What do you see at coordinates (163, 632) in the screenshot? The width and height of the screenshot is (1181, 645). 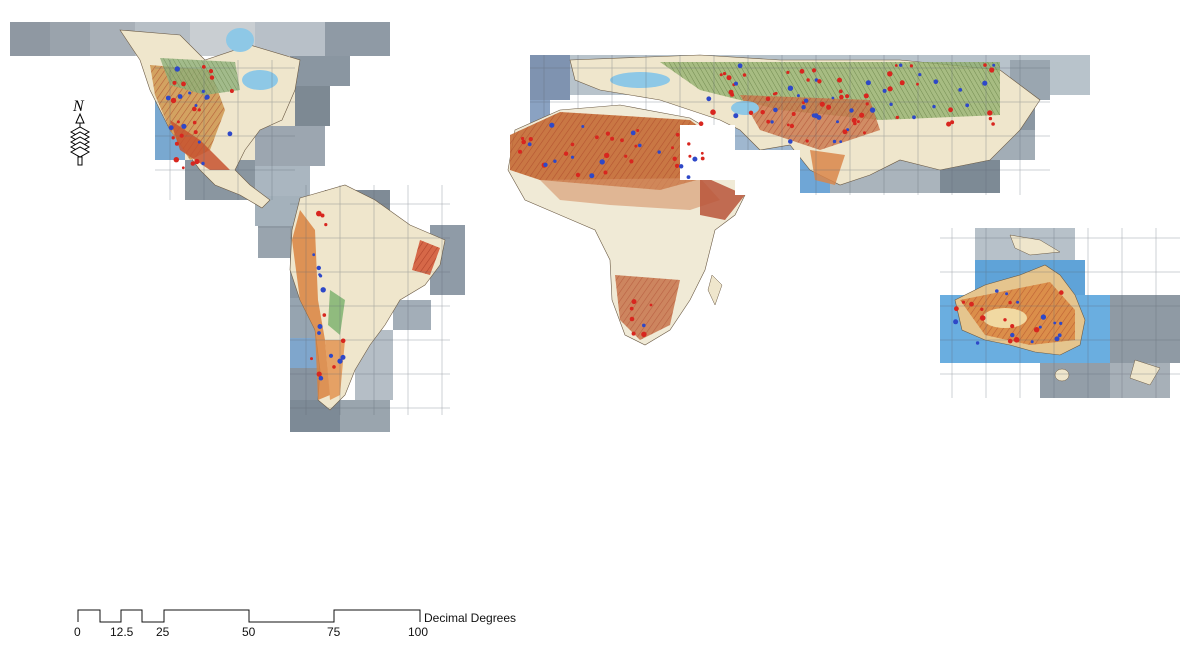 I see `scale-tick-25: 25` at bounding box center [163, 632].